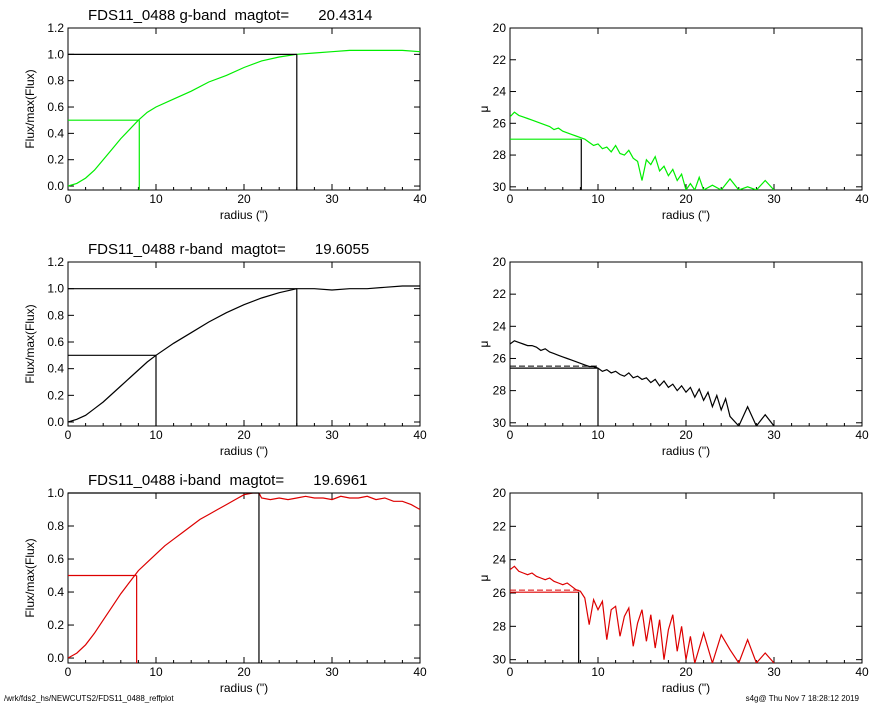  Describe the element at coordinates (30, 577) in the screenshot. I see `i-growth-ylabel: Flux/max(Flux)` at that location.